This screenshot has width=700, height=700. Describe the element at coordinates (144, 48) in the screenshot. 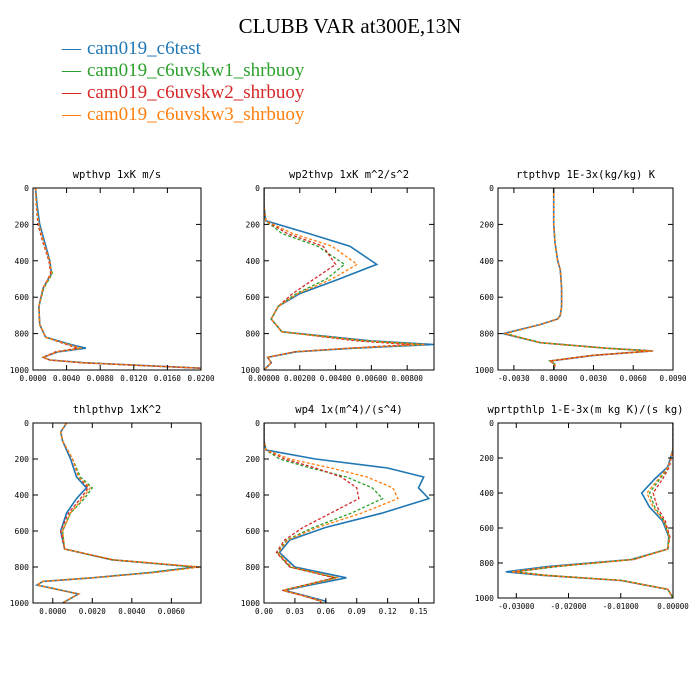

I see `legend-label: cam019_c6test` at that location.